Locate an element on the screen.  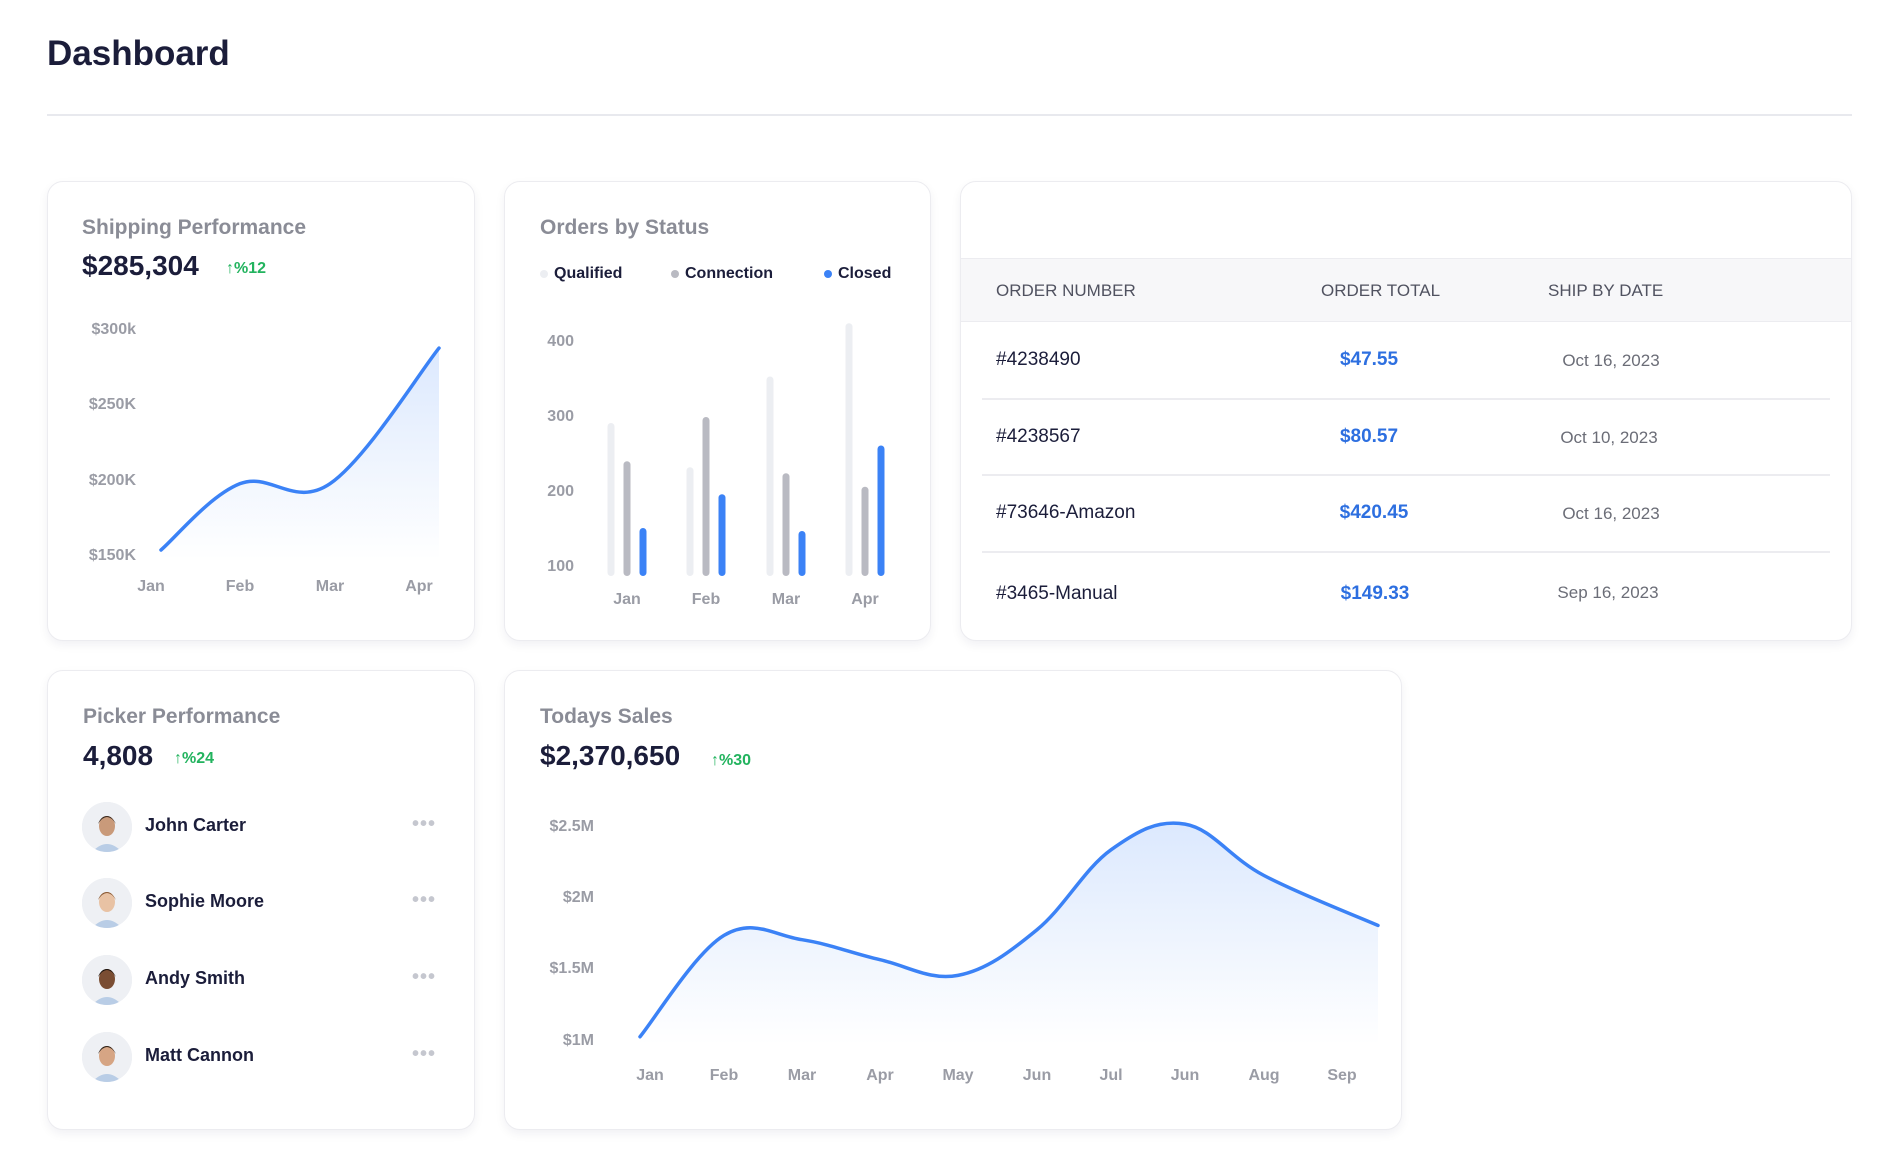
delta-value: %24 is located at coordinates (198, 758).